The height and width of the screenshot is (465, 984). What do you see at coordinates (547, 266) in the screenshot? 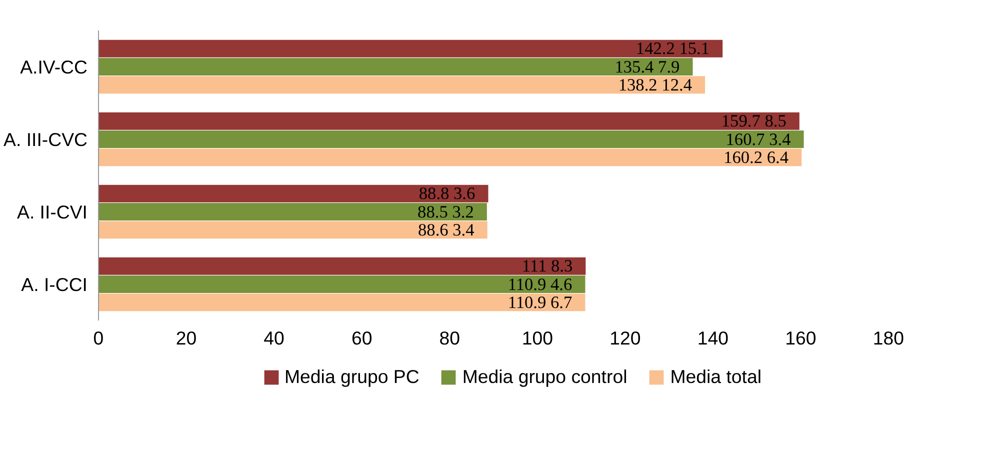
I see `data-label: 111 8.3` at bounding box center [547, 266].